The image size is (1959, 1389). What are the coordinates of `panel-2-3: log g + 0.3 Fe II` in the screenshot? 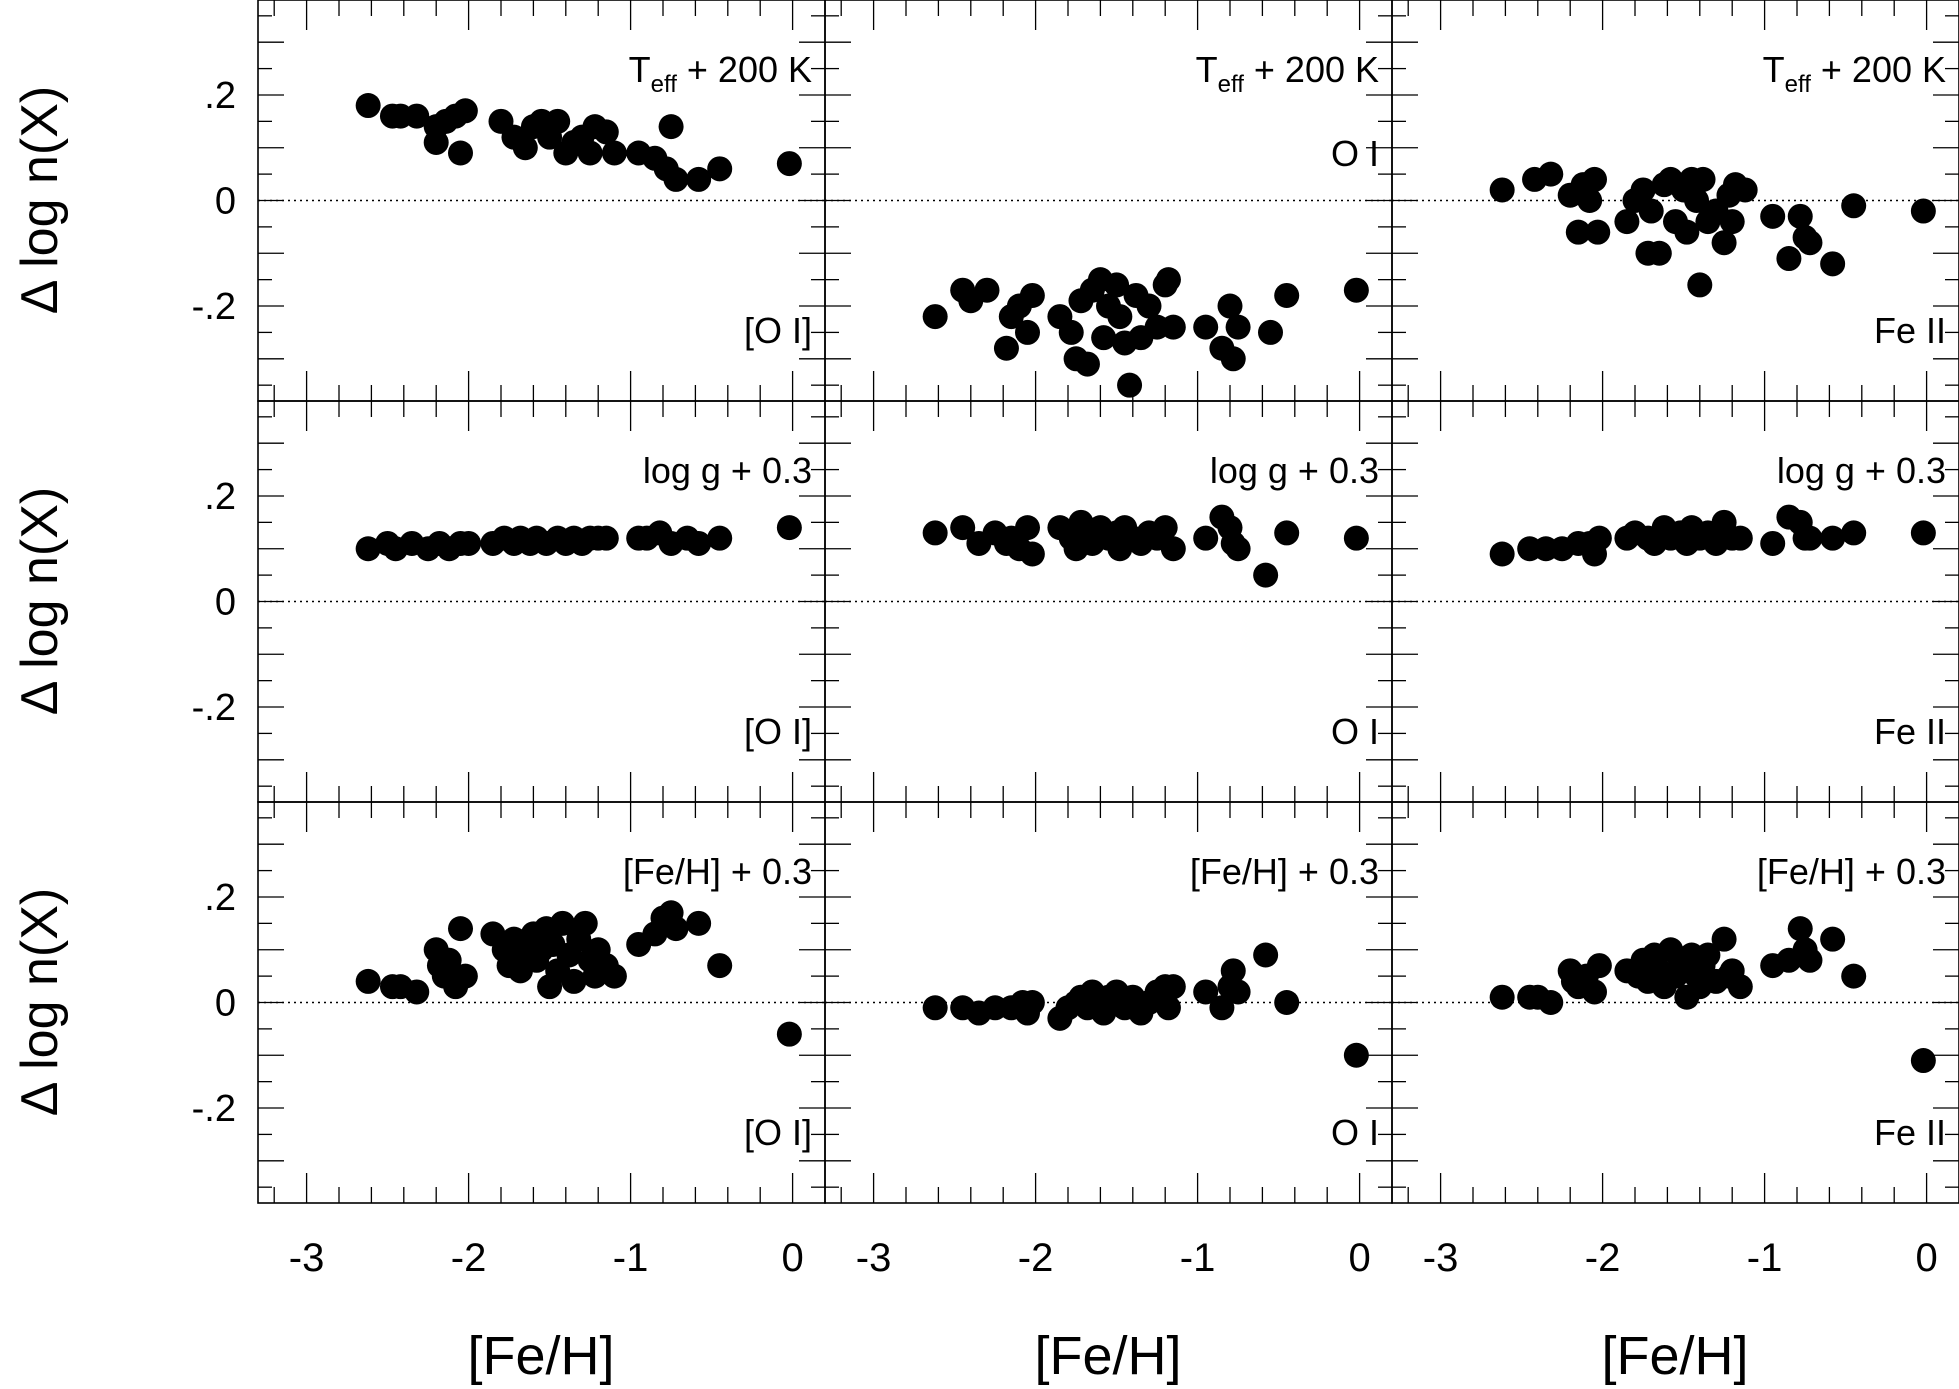 It's located at (1675, 601).